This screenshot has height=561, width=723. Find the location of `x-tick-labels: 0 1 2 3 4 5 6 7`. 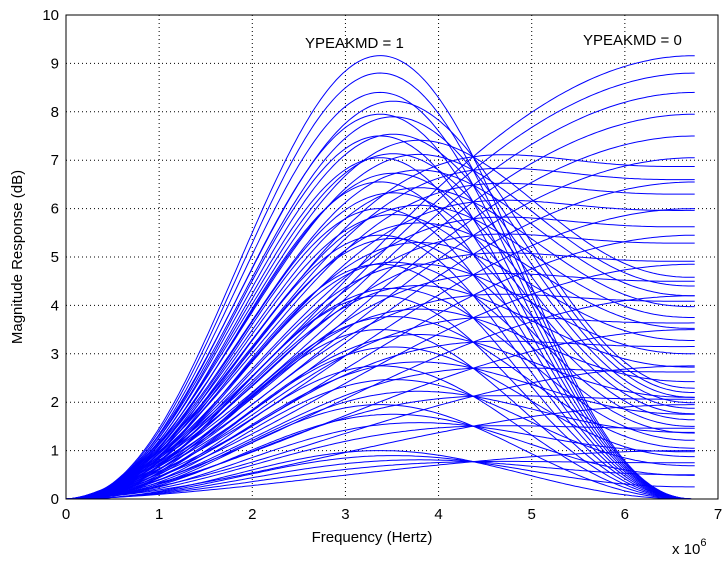

x-tick-labels: 0 1 2 3 4 5 6 7 is located at coordinates (392, 514).